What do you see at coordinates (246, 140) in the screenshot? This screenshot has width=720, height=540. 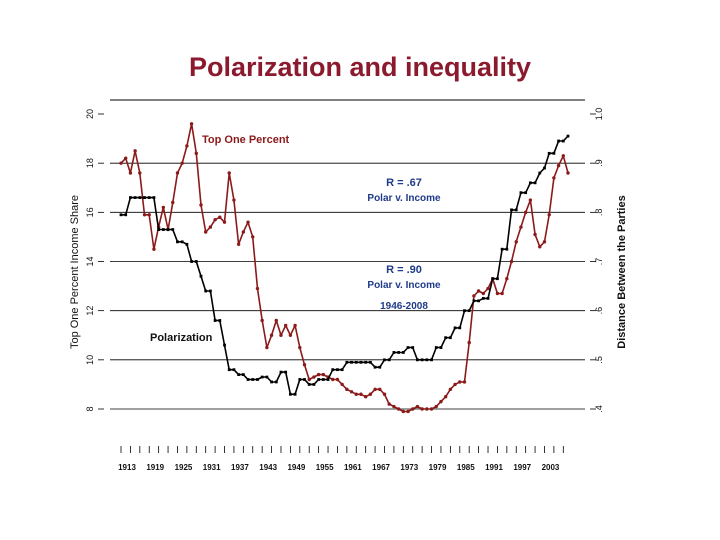 I see `top-one-percent-label: Top One Percent` at bounding box center [246, 140].